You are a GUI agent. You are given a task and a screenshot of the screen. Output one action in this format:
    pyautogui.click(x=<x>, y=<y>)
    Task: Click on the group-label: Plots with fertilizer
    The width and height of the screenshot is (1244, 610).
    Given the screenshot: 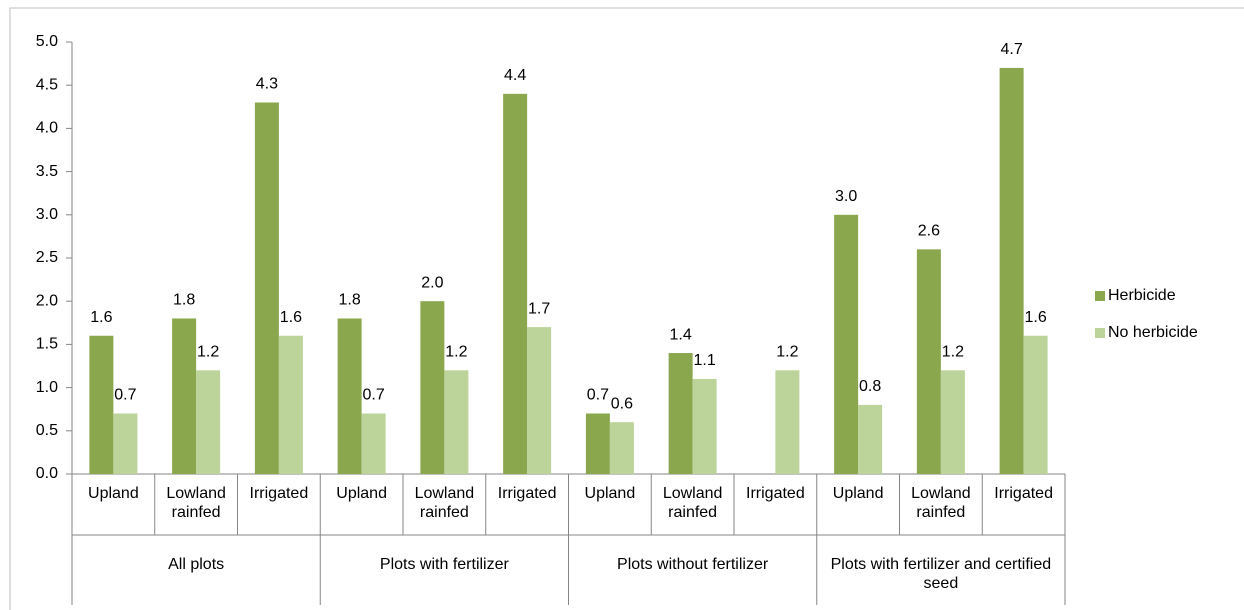 What is the action you would take?
    pyautogui.click(x=444, y=564)
    